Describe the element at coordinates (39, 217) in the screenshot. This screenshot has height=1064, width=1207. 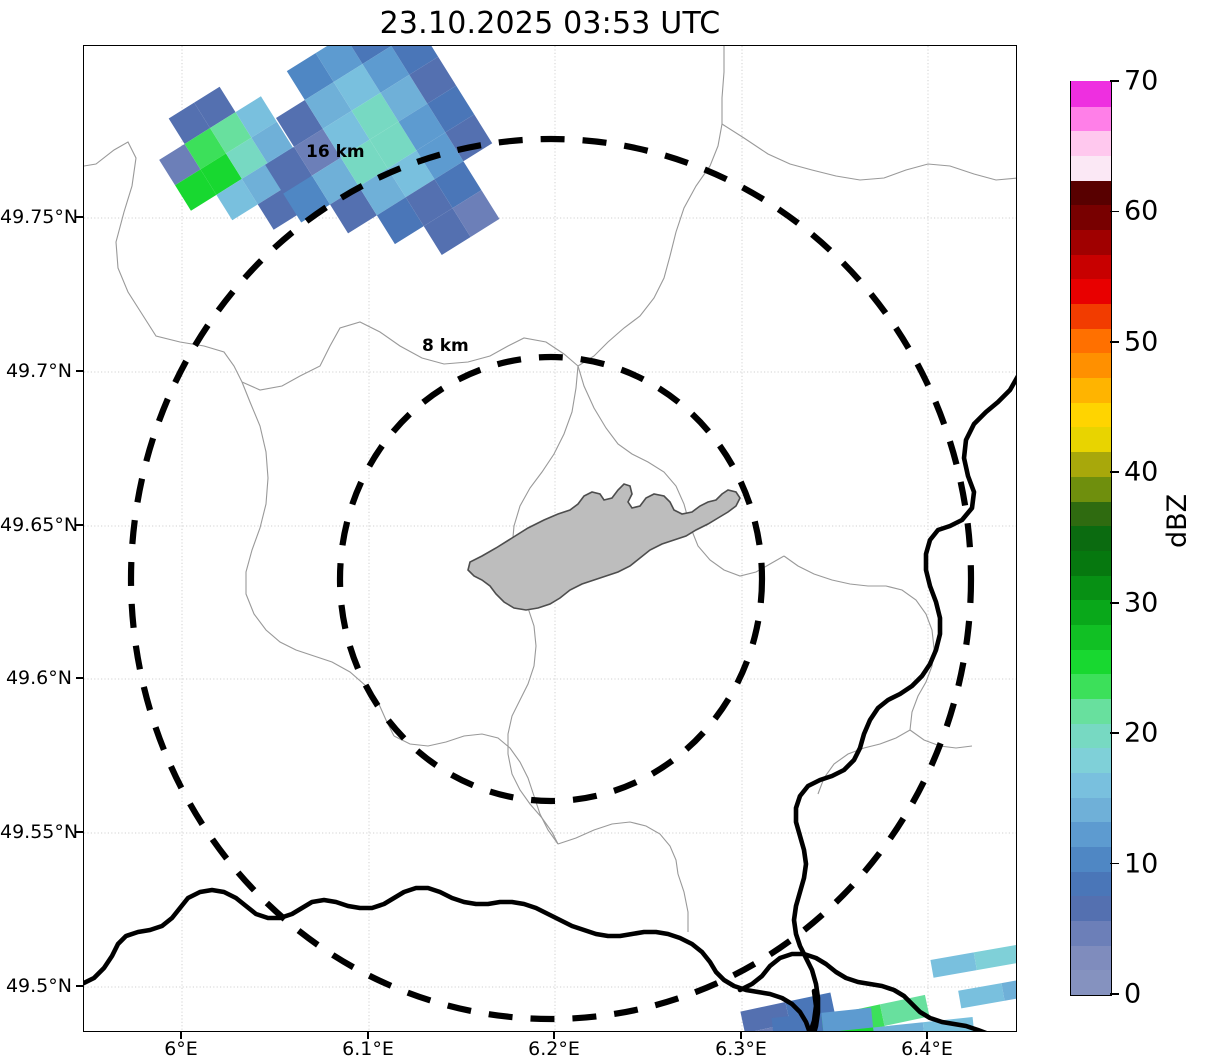
I see `y-tick-label-5: 49.75°N` at that location.